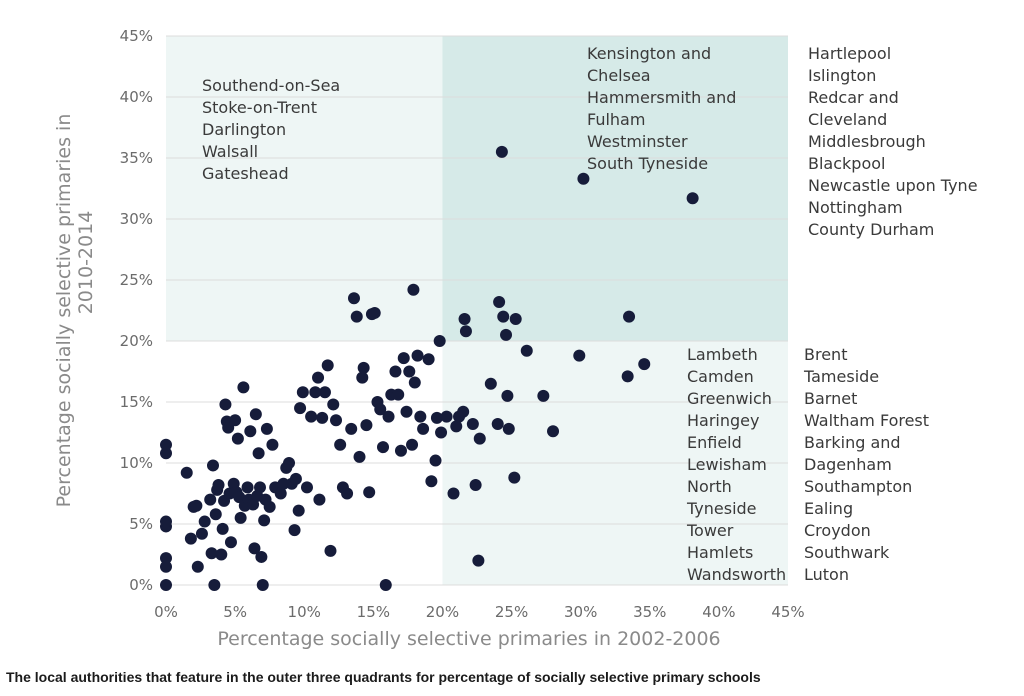 The image size is (1024, 696). What do you see at coordinates (245, 173) in the screenshot?
I see `quadrant-label-top-left: Gateshead` at bounding box center [245, 173].